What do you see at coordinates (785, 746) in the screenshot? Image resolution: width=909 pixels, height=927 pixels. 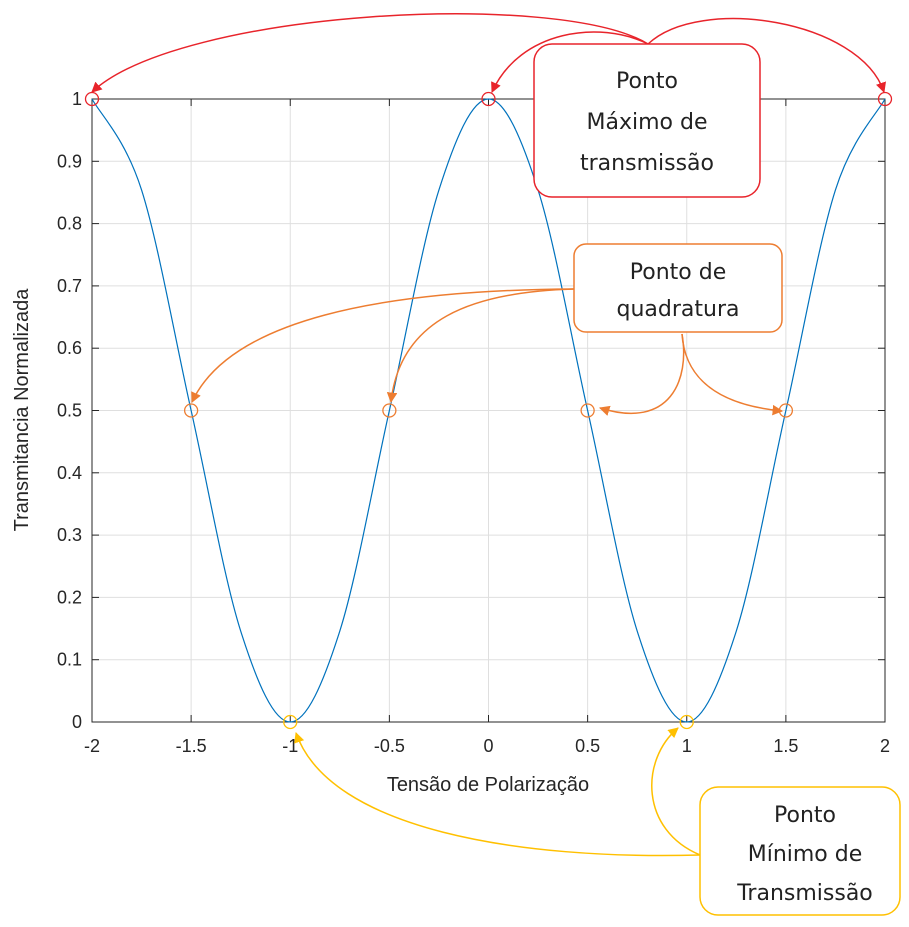 I see `x-tick-label: 1.5` at bounding box center [785, 746].